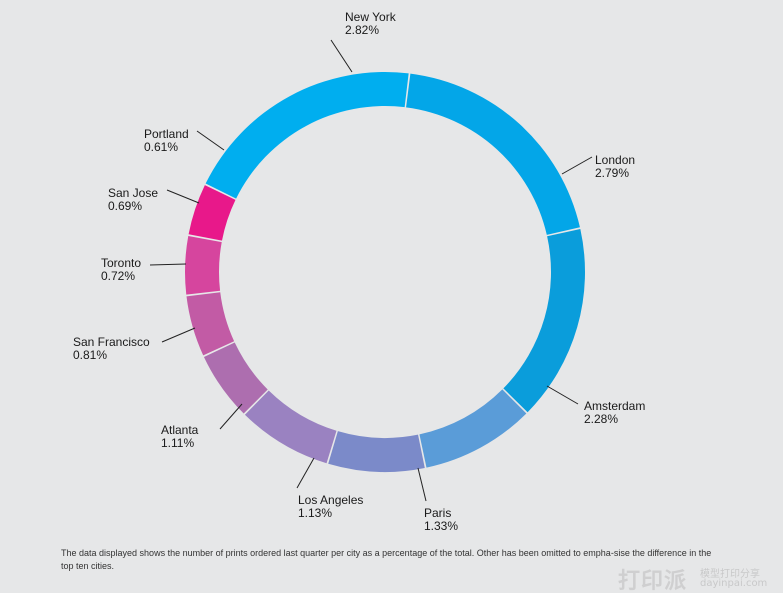  I want to click on watermark-logo: 打印派 模型打印分享 dayinpai.com, so click(700, 578).